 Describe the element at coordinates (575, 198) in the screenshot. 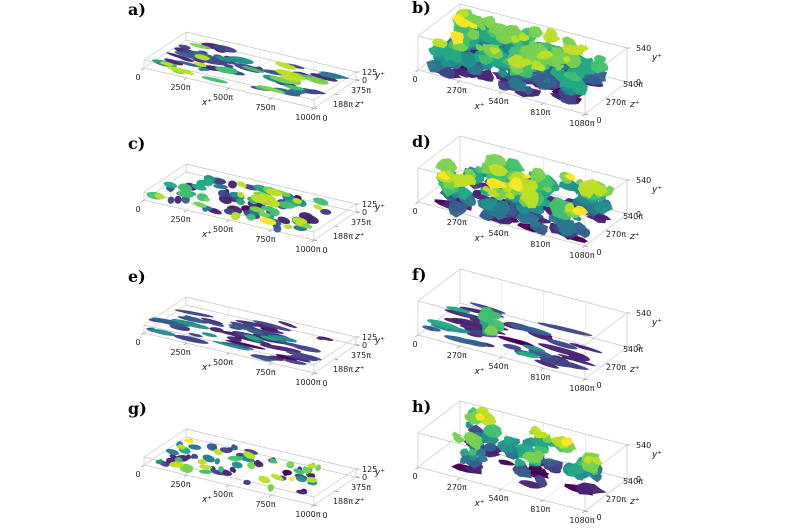

I see `panel-d: 0 270π 540π 810π 1080π 0 270π 540π 0 540 x⁺ z⁺ y⁺ d)` at that location.